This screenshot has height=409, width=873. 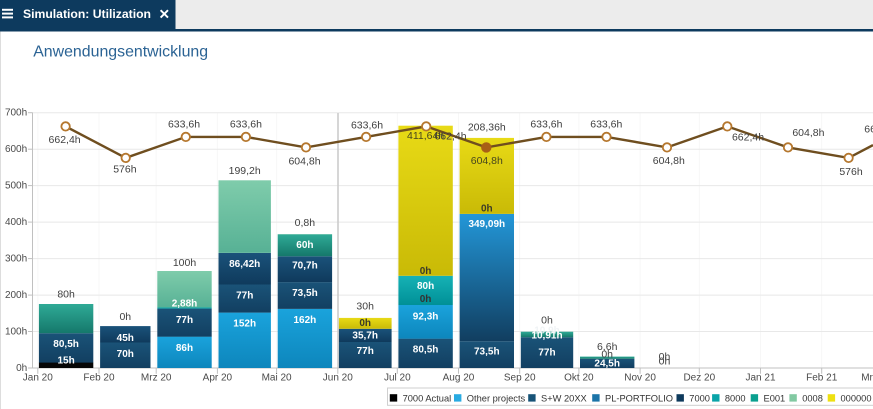 What do you see at coordinates (486, 224) in the screenshot?
I see `svg-text: 349,09h` at bounding box center [486, 224].